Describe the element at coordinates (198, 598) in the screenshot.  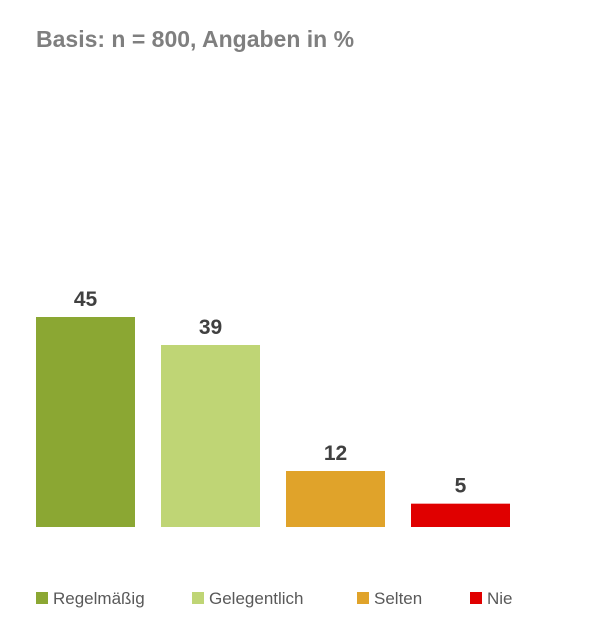
I see `legend-swatch-gelegentlich` at that location.